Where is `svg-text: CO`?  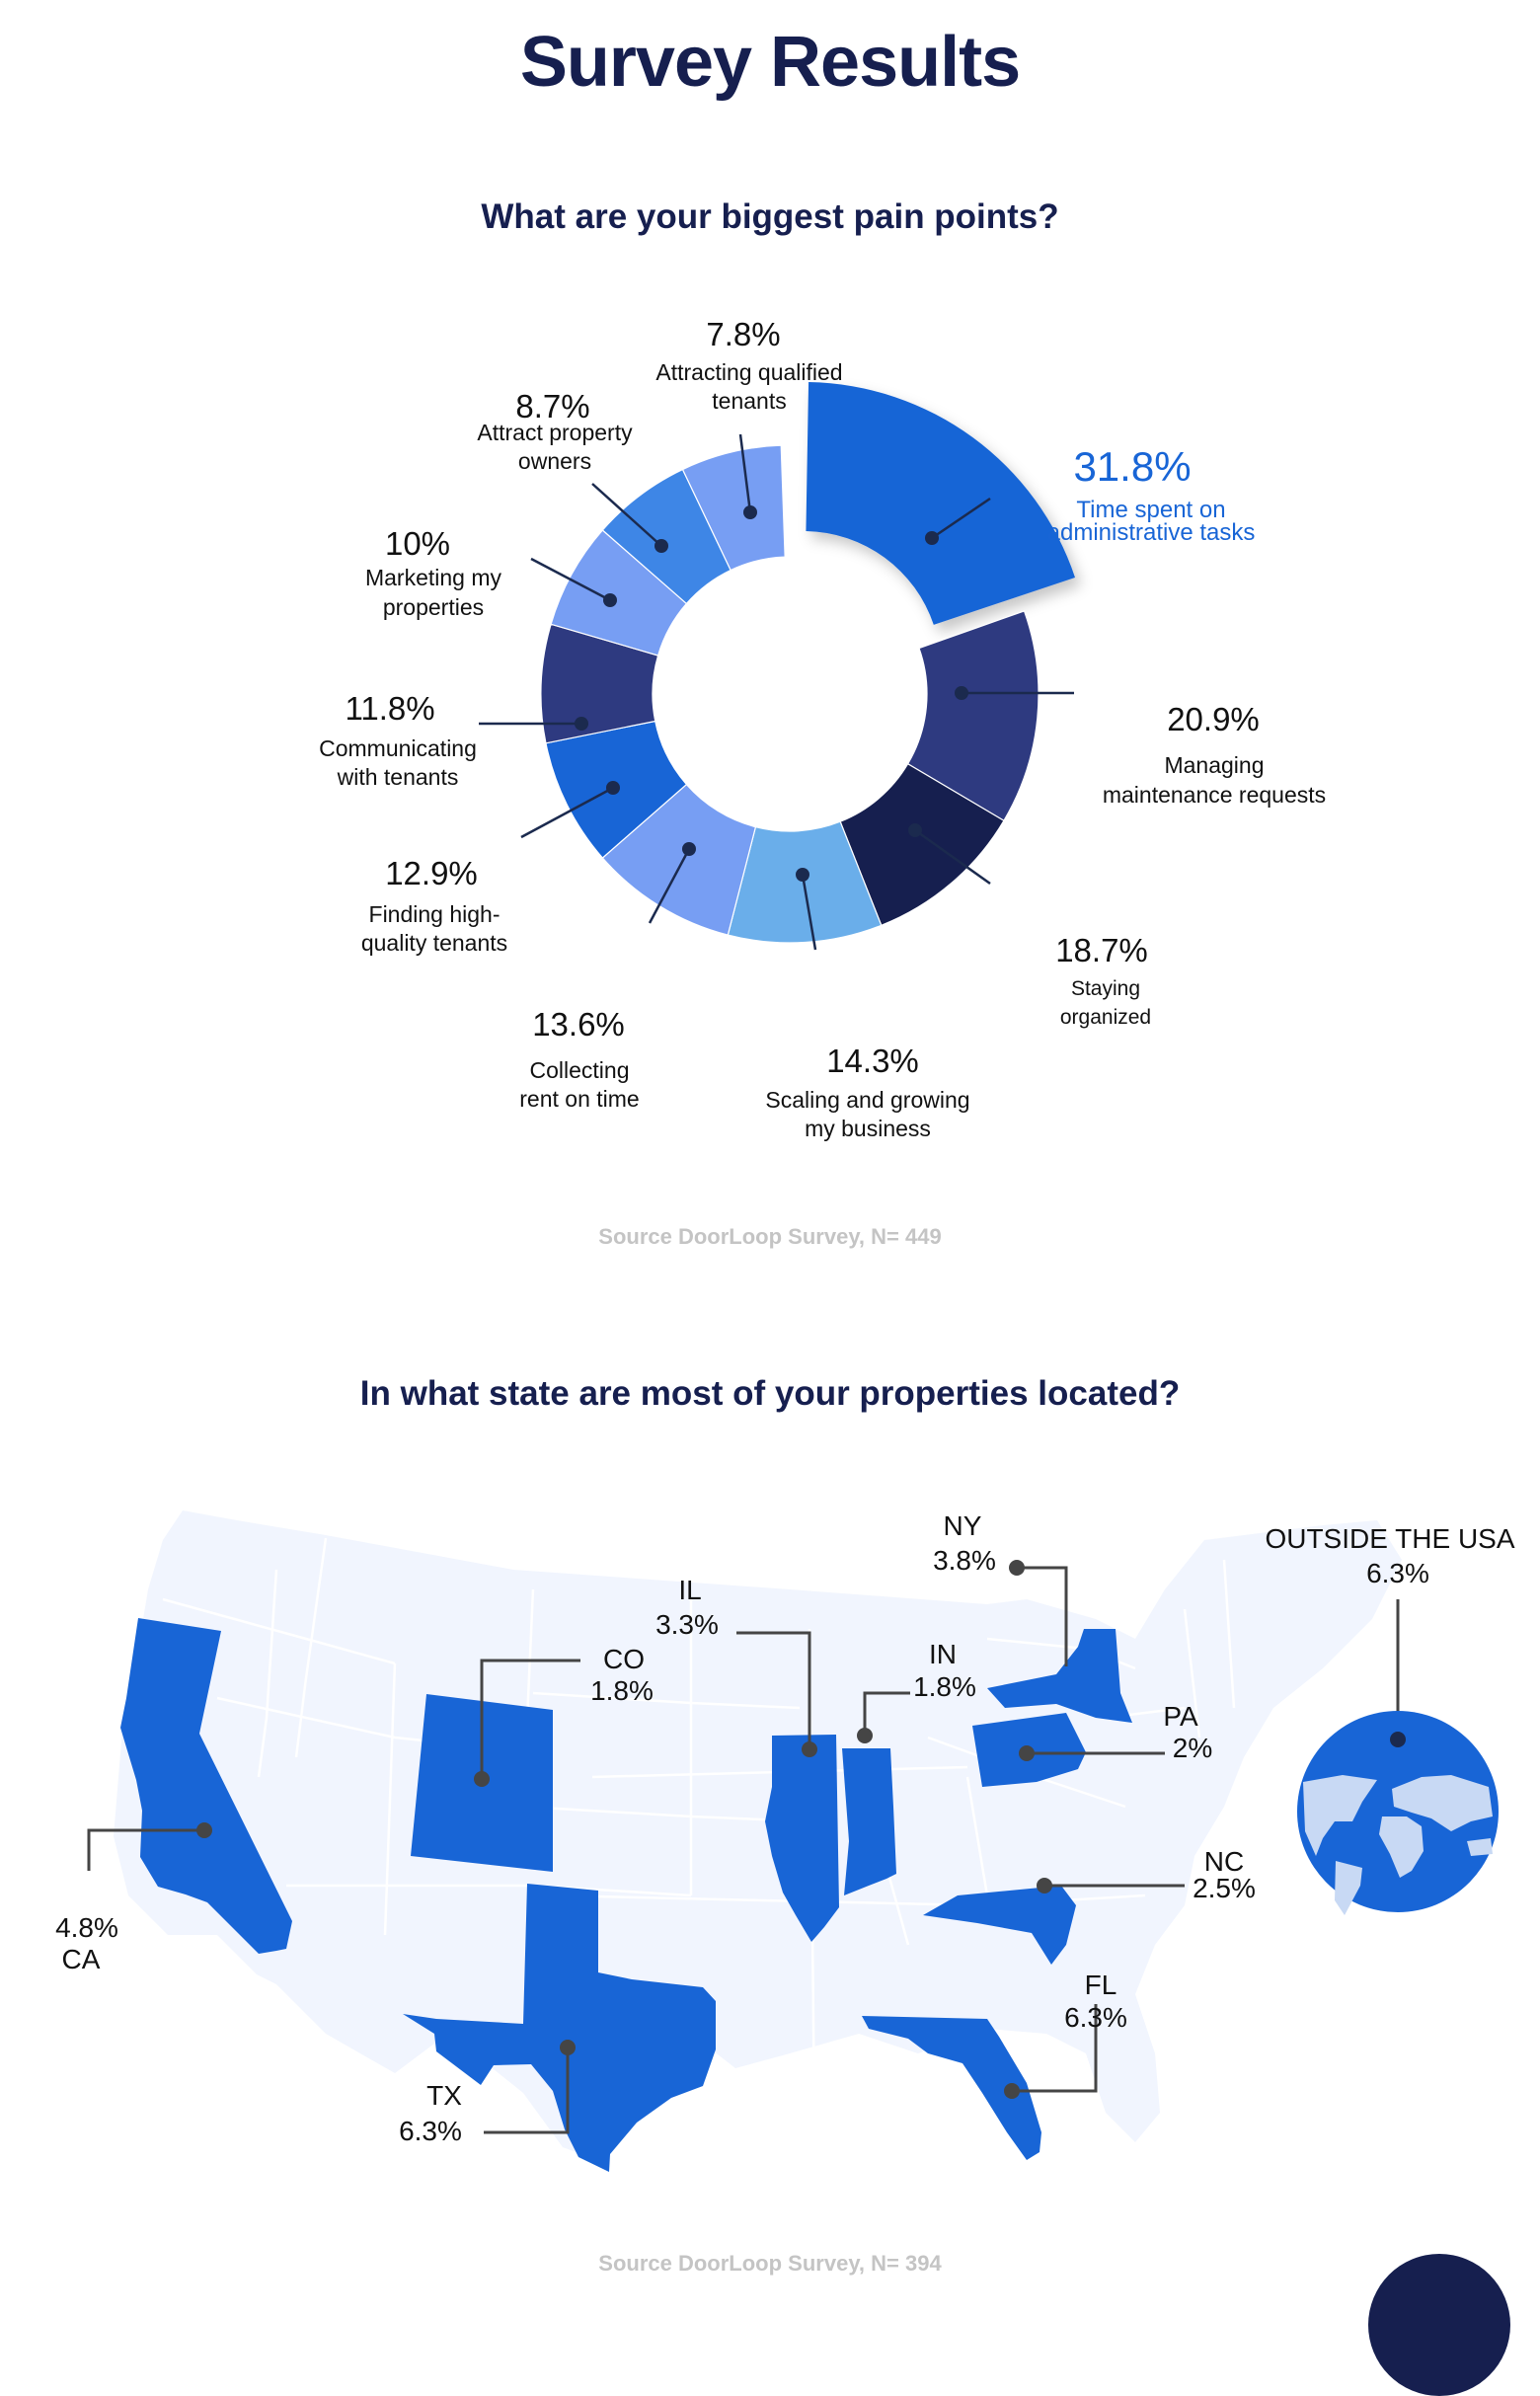 svg-text: CO is located at coordinates (624, 1659).